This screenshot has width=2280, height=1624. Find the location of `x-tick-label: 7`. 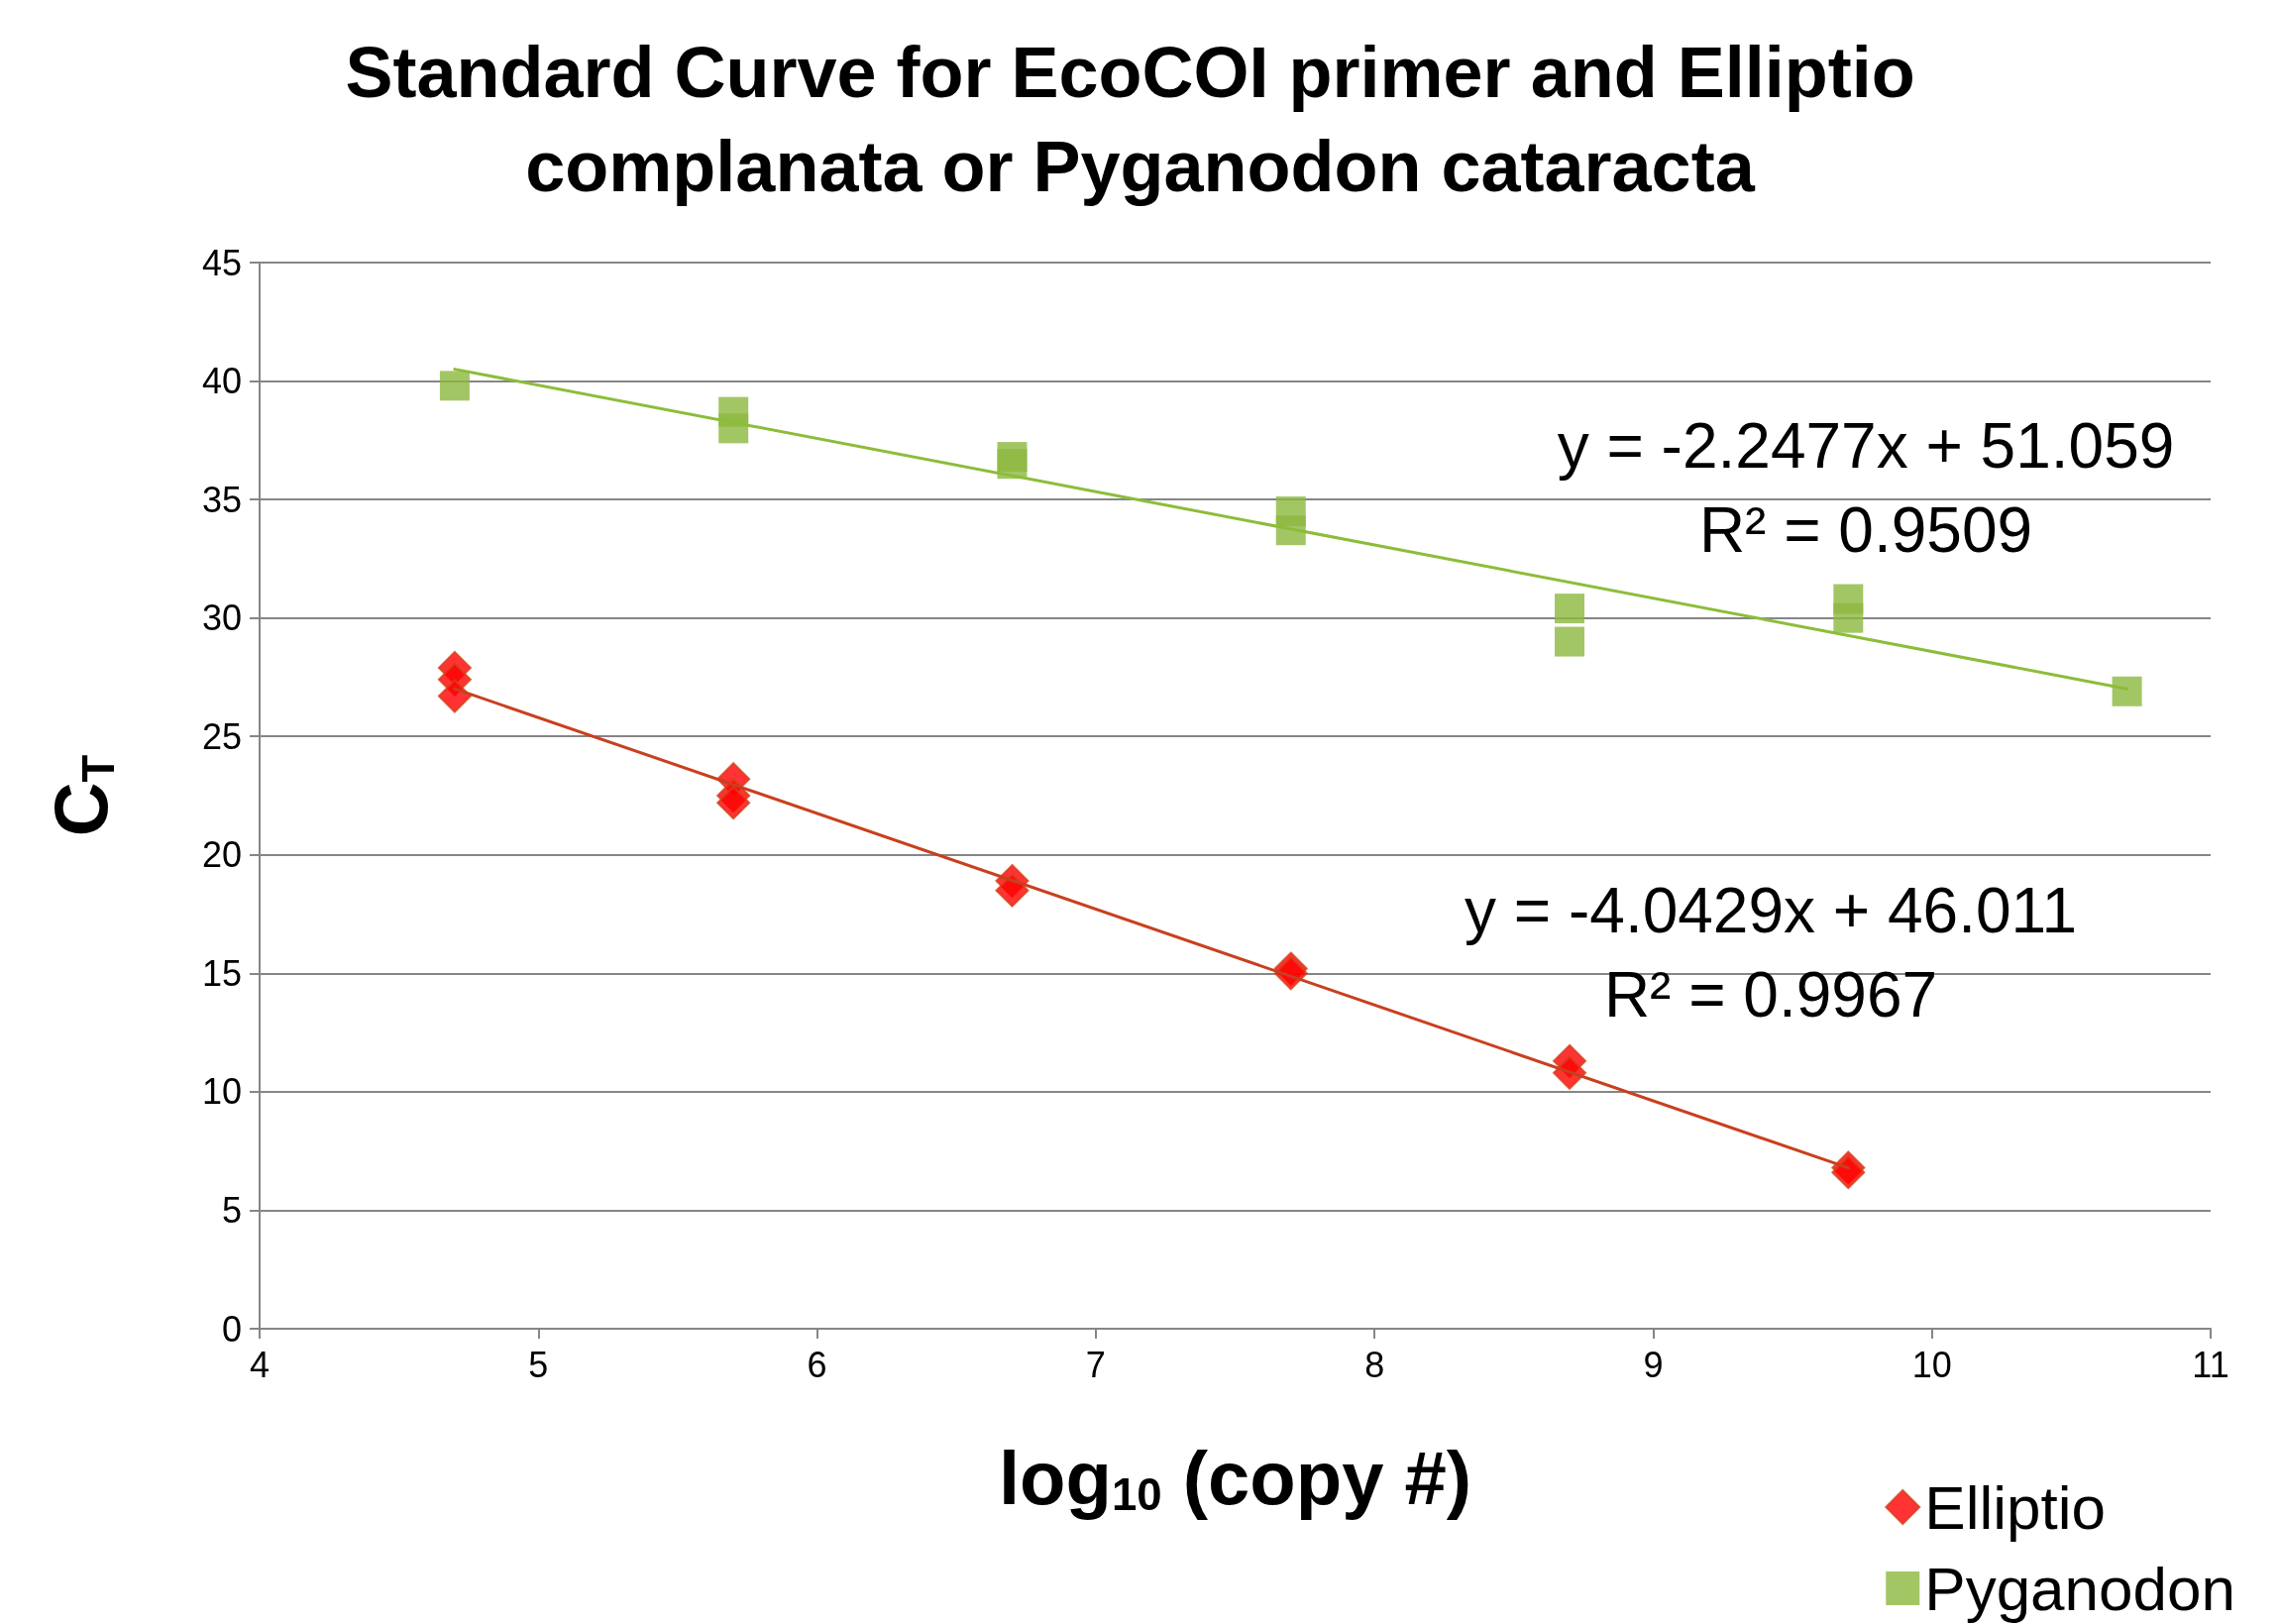

x-tick-label: 7 is located at coordinates (1095, 1364).